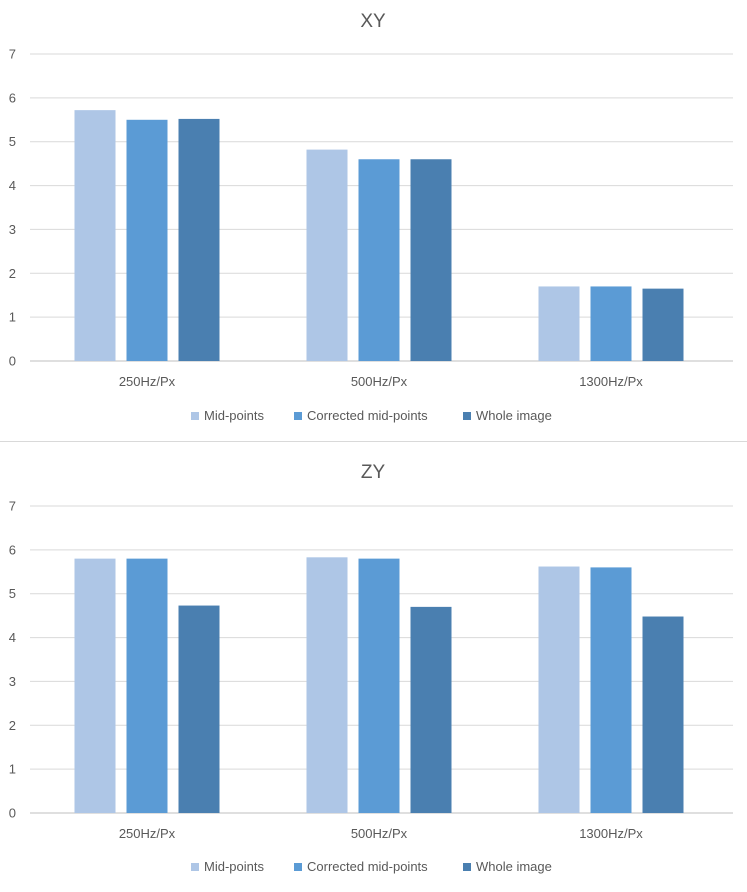  What do you see at coordinates (12, 813) in the screenshot?
I see `chart-2-y-tick-label: 0` at bounding box center [12, 813].